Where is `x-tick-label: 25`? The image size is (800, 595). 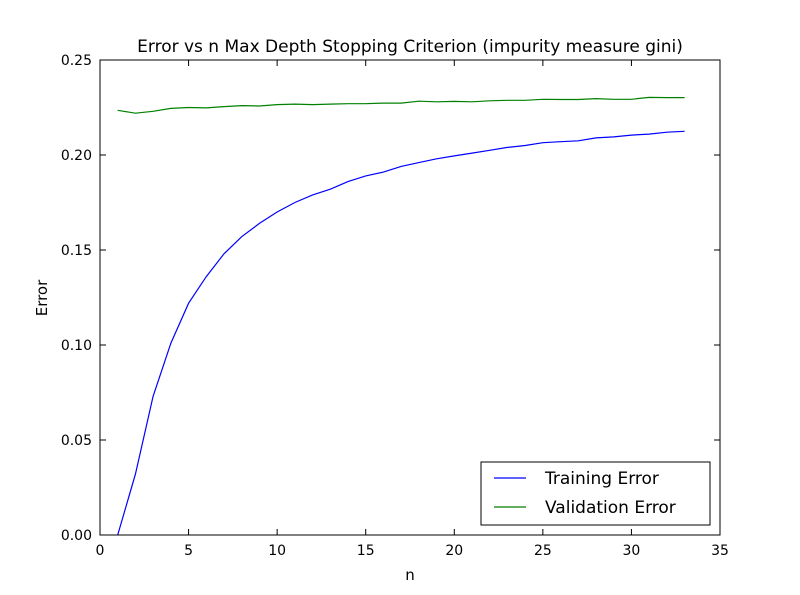
x-tick-label: 25 is located at coordinates (543, 551).